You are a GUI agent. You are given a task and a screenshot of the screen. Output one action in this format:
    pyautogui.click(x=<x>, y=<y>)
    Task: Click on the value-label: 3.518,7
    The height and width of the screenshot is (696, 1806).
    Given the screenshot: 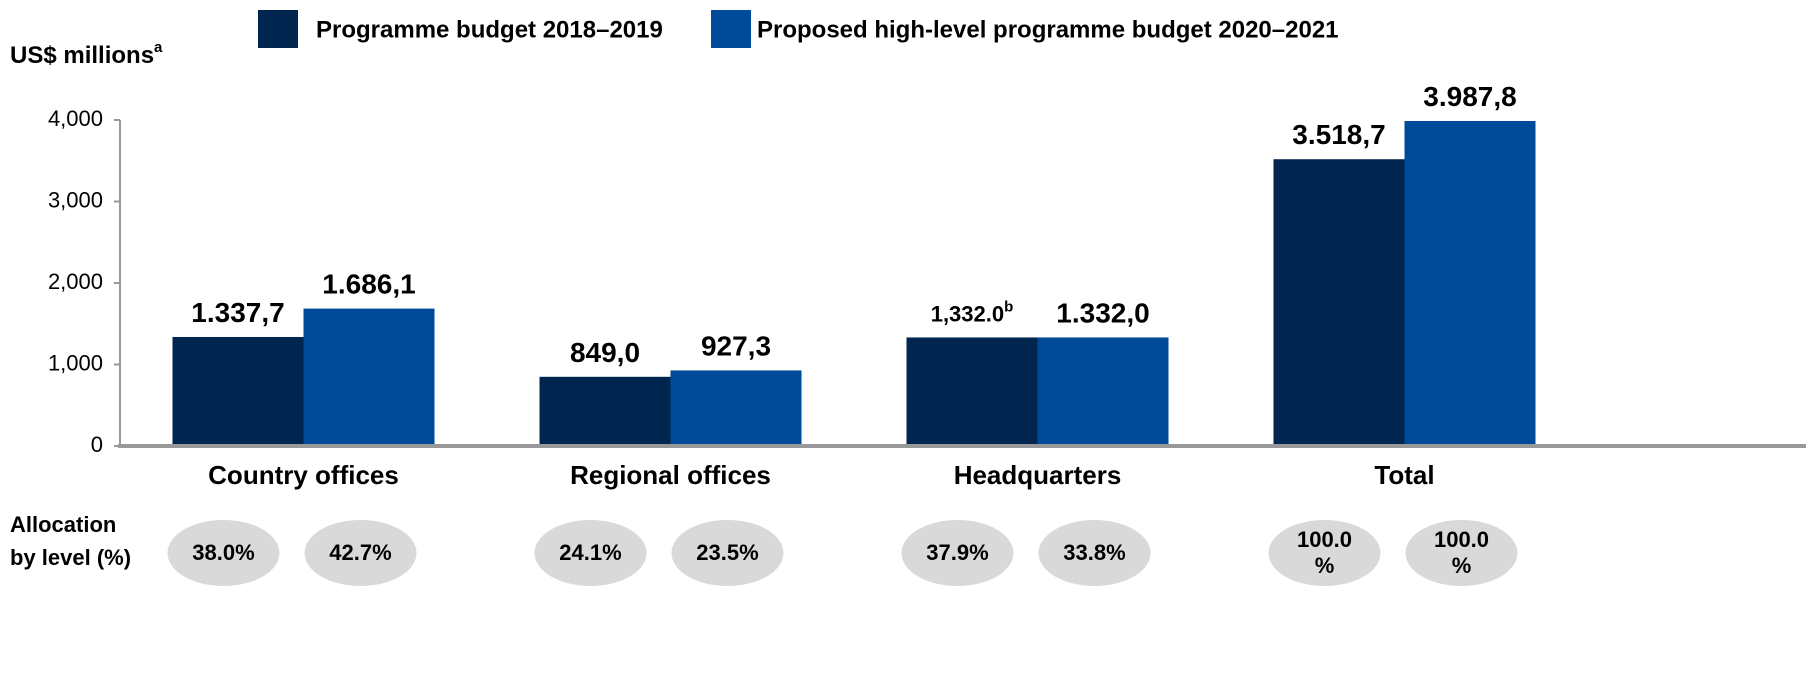 What is the action you would take?
    pyautogui.click(x=1338, y=135)
    